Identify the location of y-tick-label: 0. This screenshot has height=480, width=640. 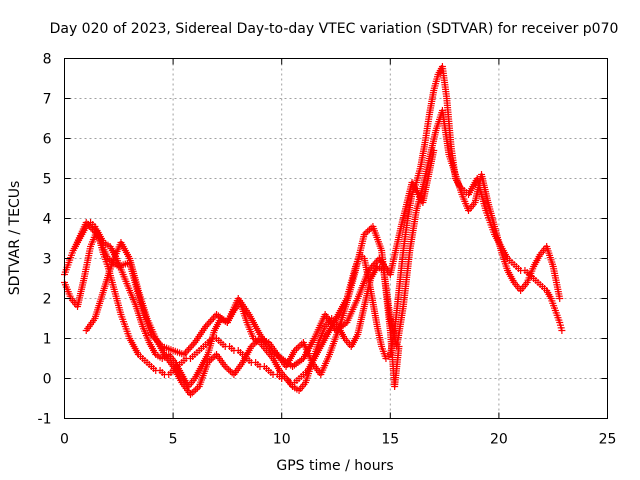
(47, 380).